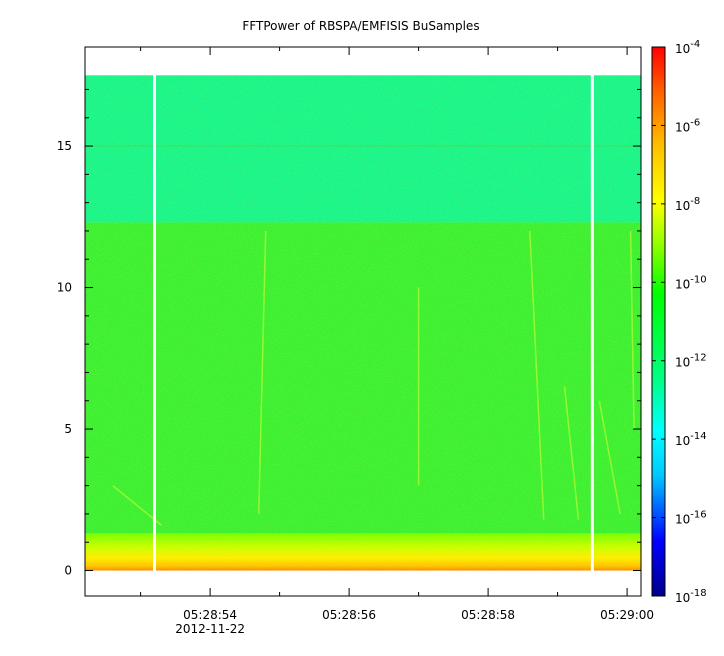  I want to click on colorbar-tick-label: 10⁻⁴, so click(687, 47).